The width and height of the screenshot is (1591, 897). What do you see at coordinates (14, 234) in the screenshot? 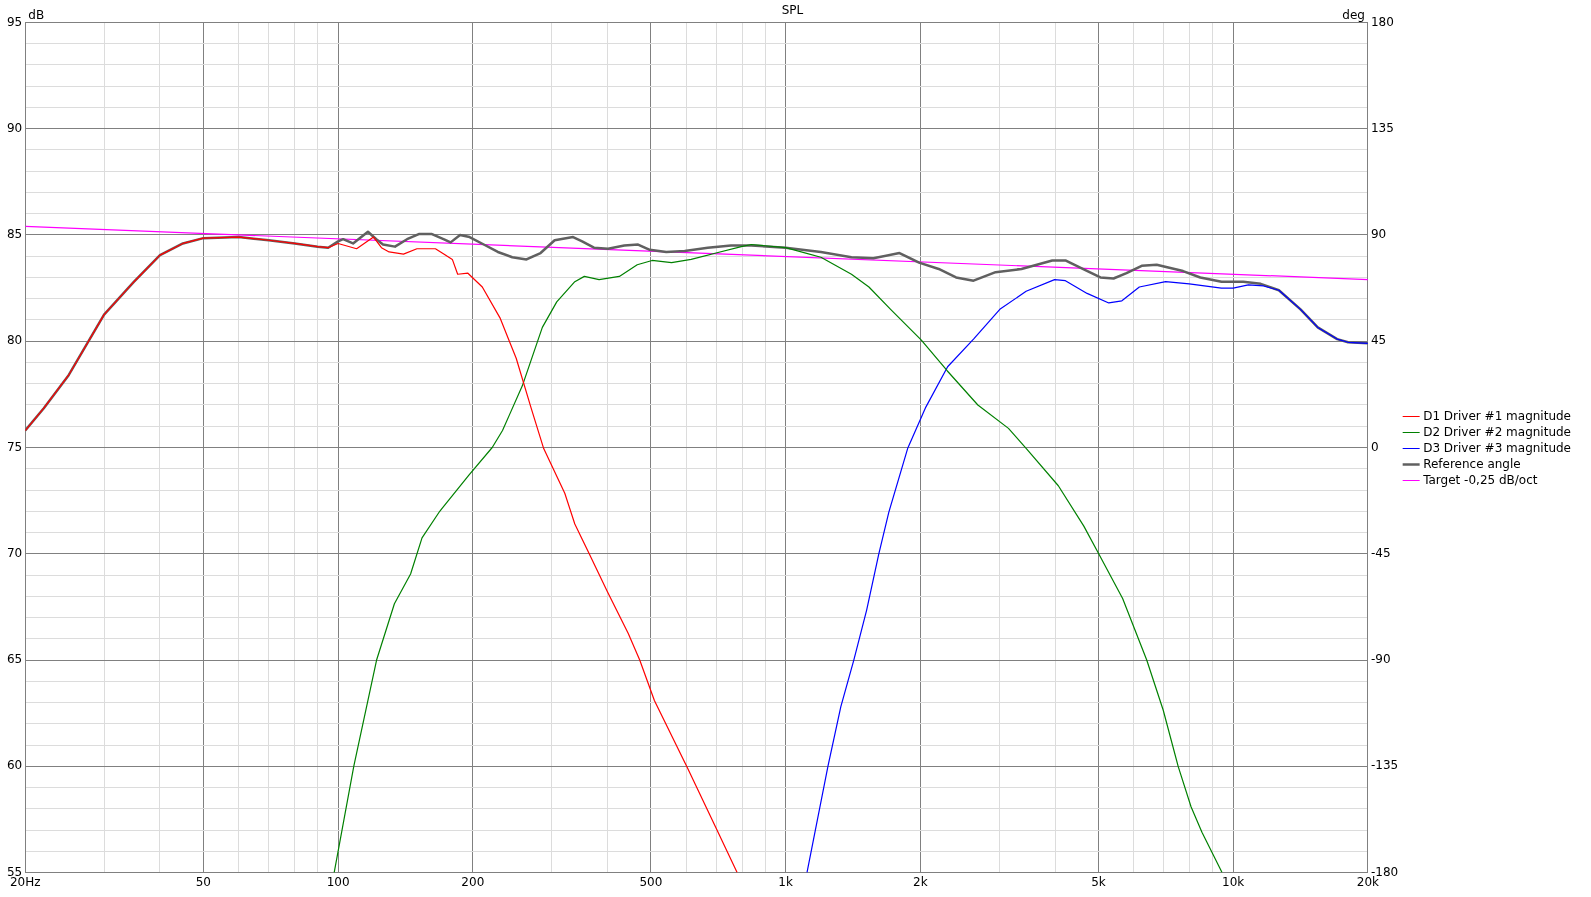
I see `y-tick-label: 85` at bounding box center [14, 234].